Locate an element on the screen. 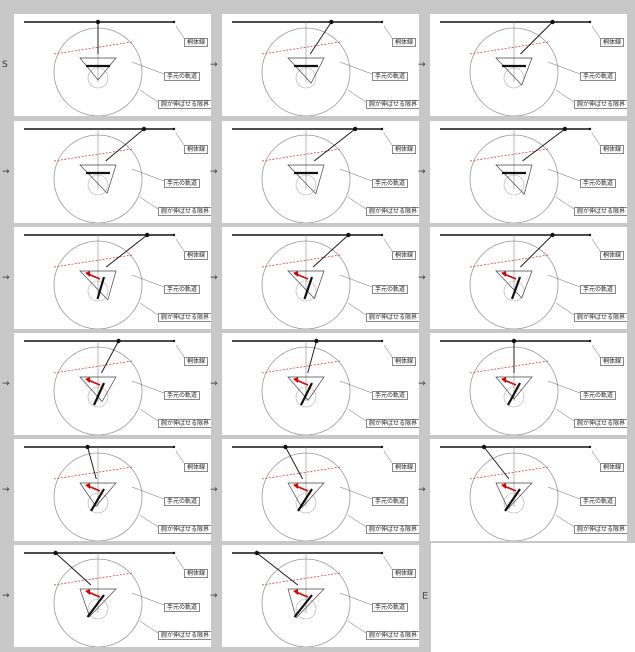 This screenshot has width=635, height=652. frame-panel: 桐体線 手元の軌道 腕が伸ばせる限界 is located at coordinates (112, 172).